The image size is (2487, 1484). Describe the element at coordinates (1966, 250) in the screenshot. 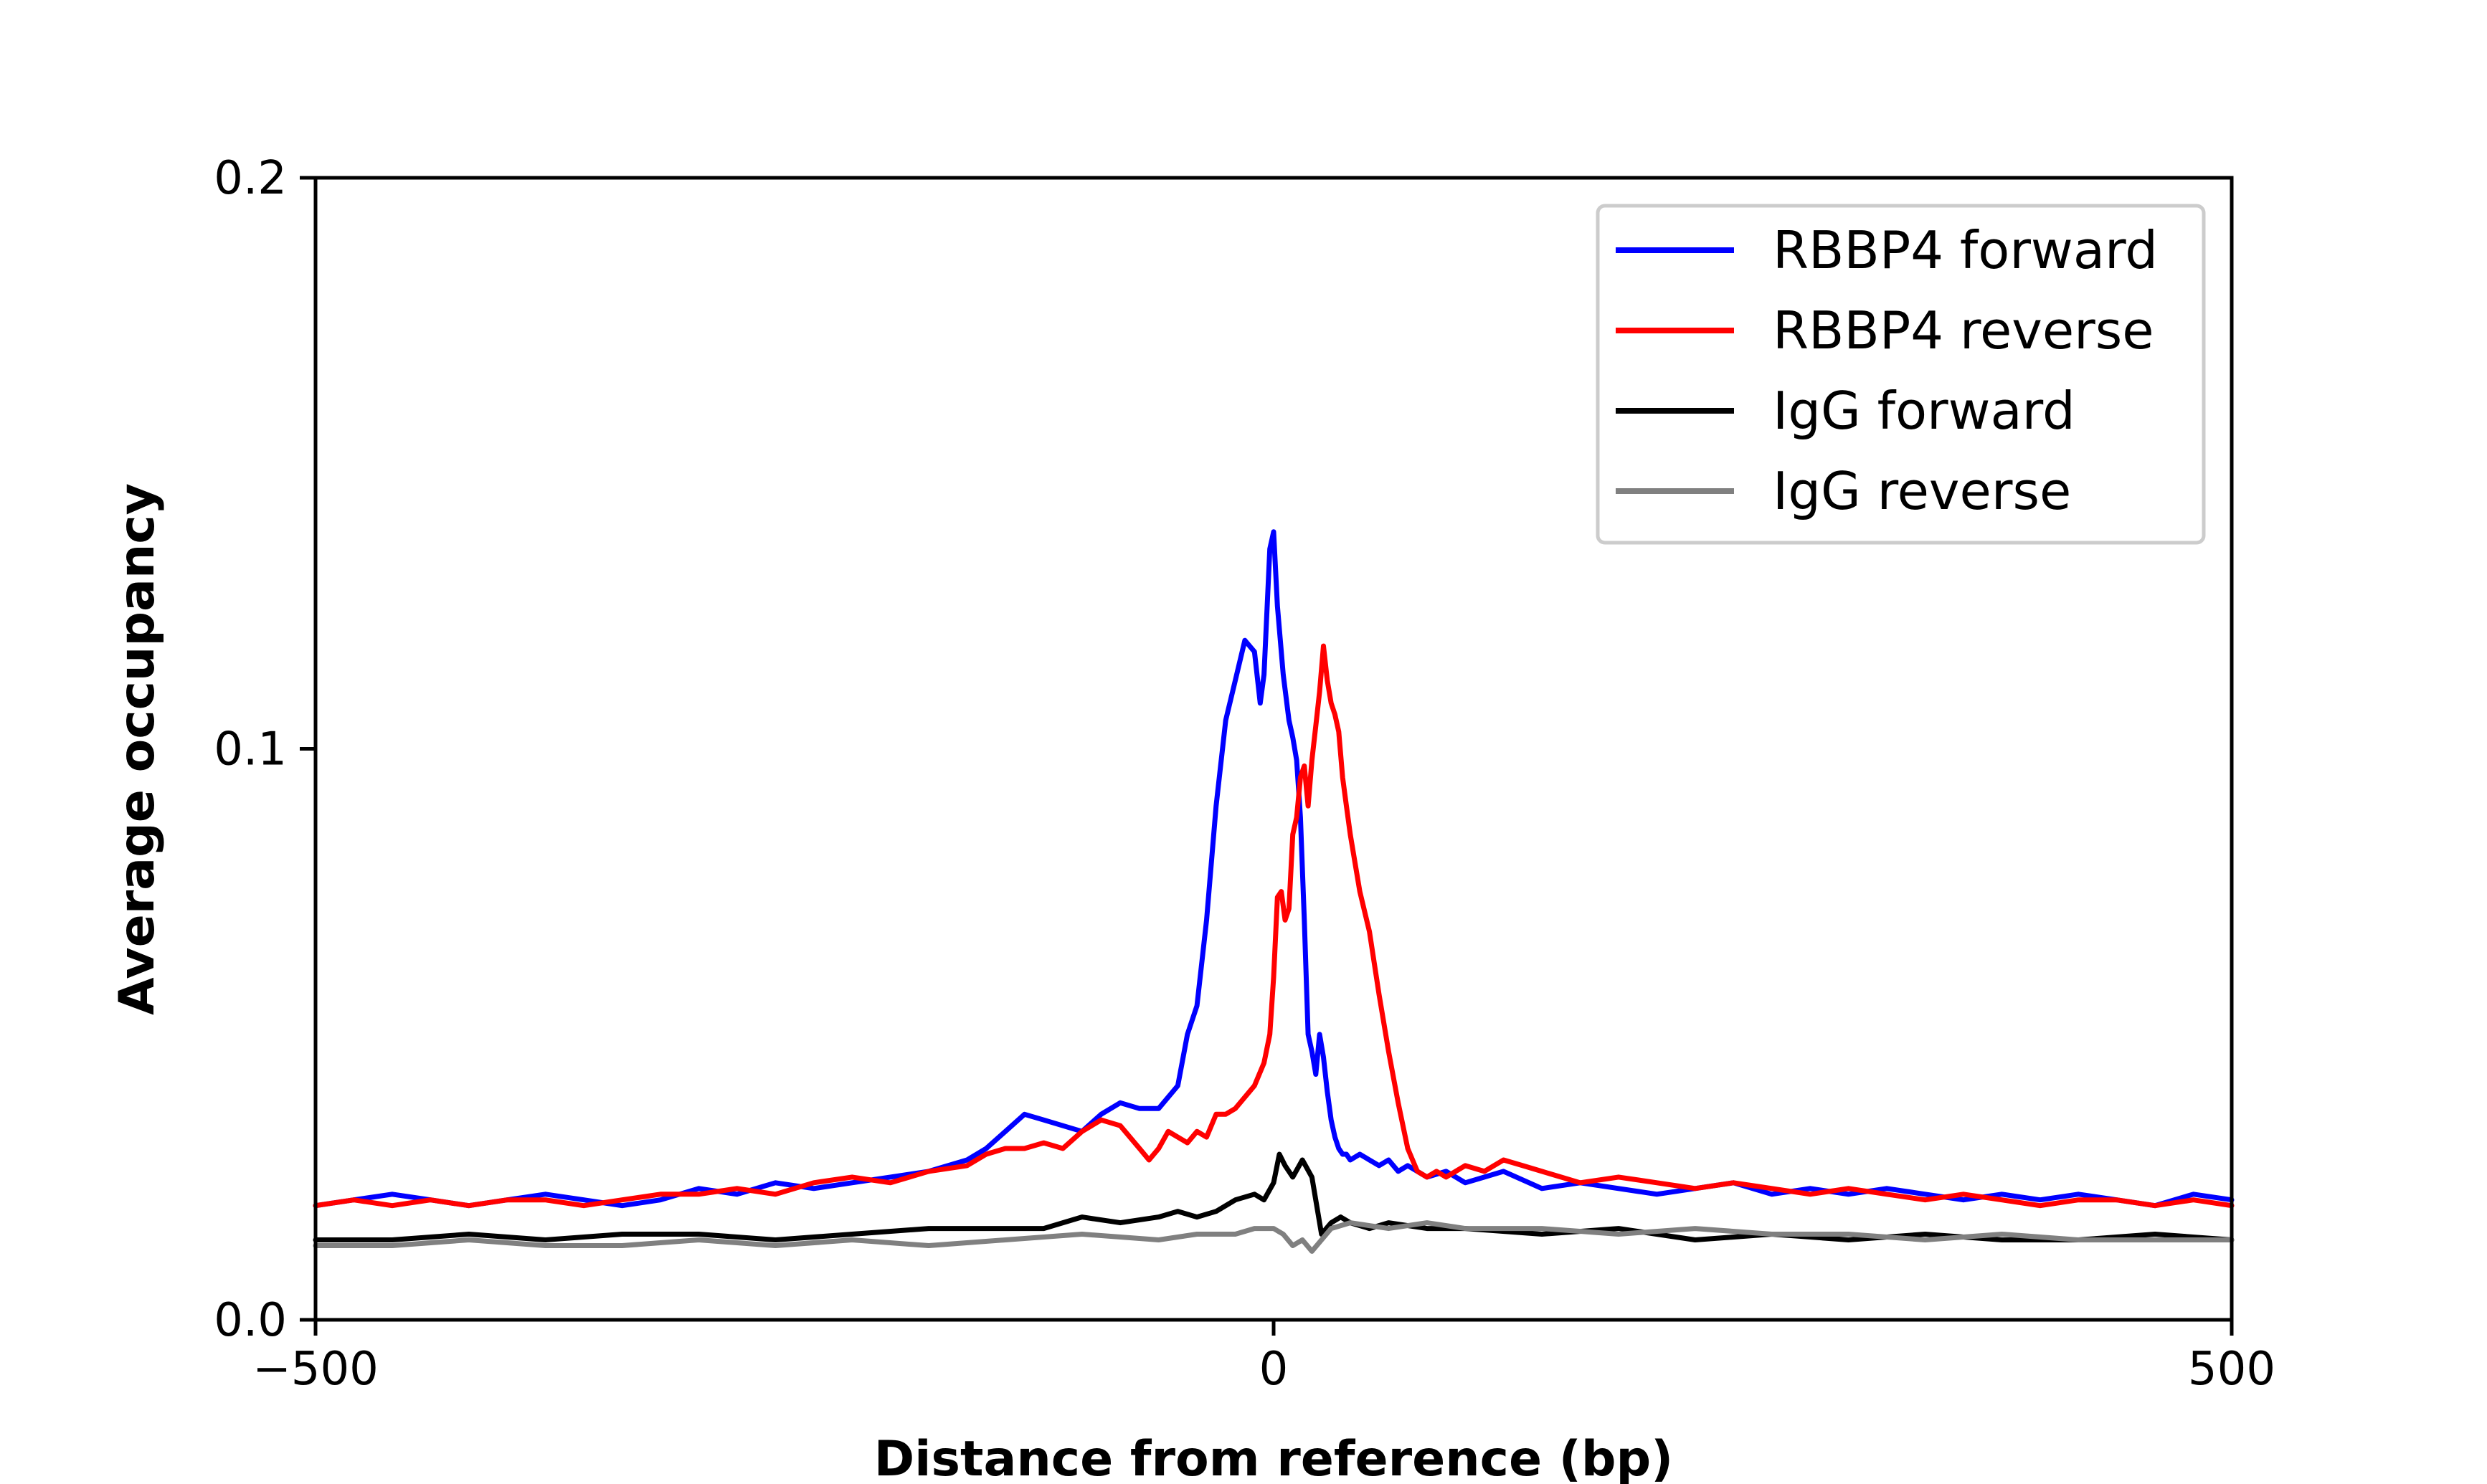

I see `legend-label-0: RBBP4 forward` at that location.